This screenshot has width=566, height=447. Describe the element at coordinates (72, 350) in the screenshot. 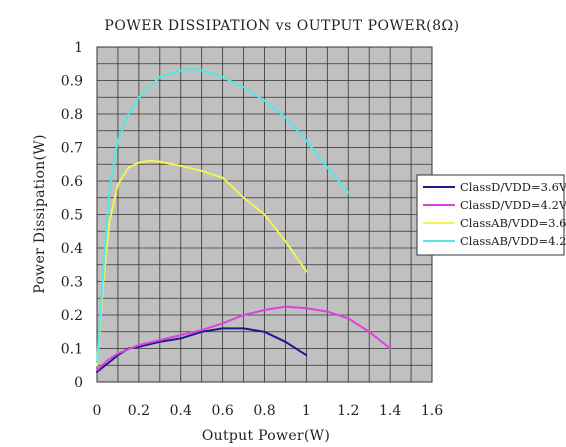

I see `y-tick-label: 0.1` at that location.